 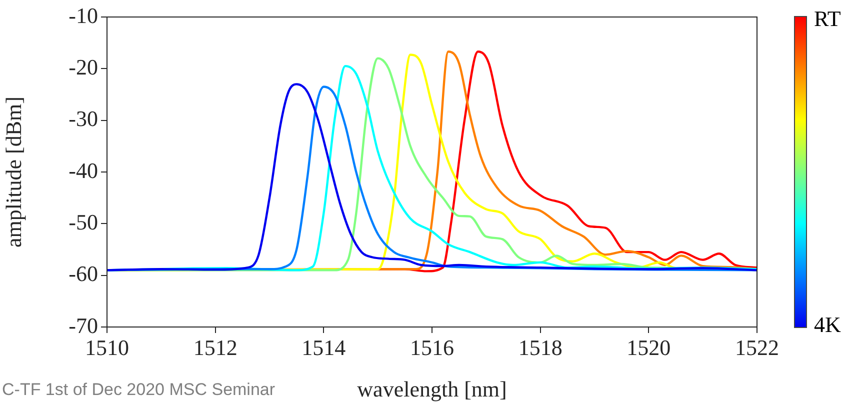 What do you see at coordinates (827, 325) in the screenshot?
I see `text: 4K` at bounding box center [827, 325].